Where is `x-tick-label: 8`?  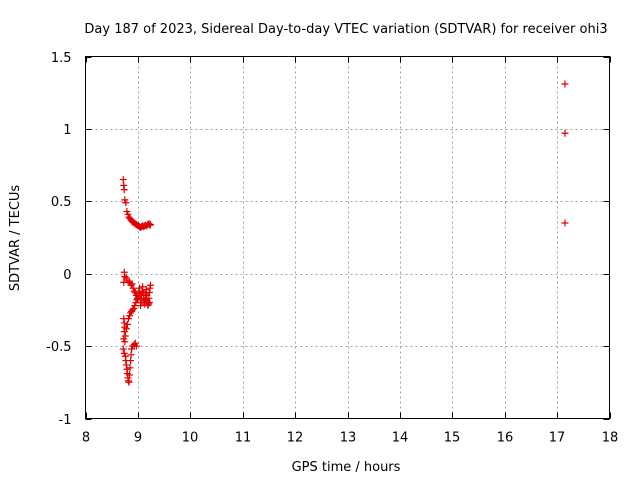
x-tick-label: 8 is located at coordinates (86, 438).